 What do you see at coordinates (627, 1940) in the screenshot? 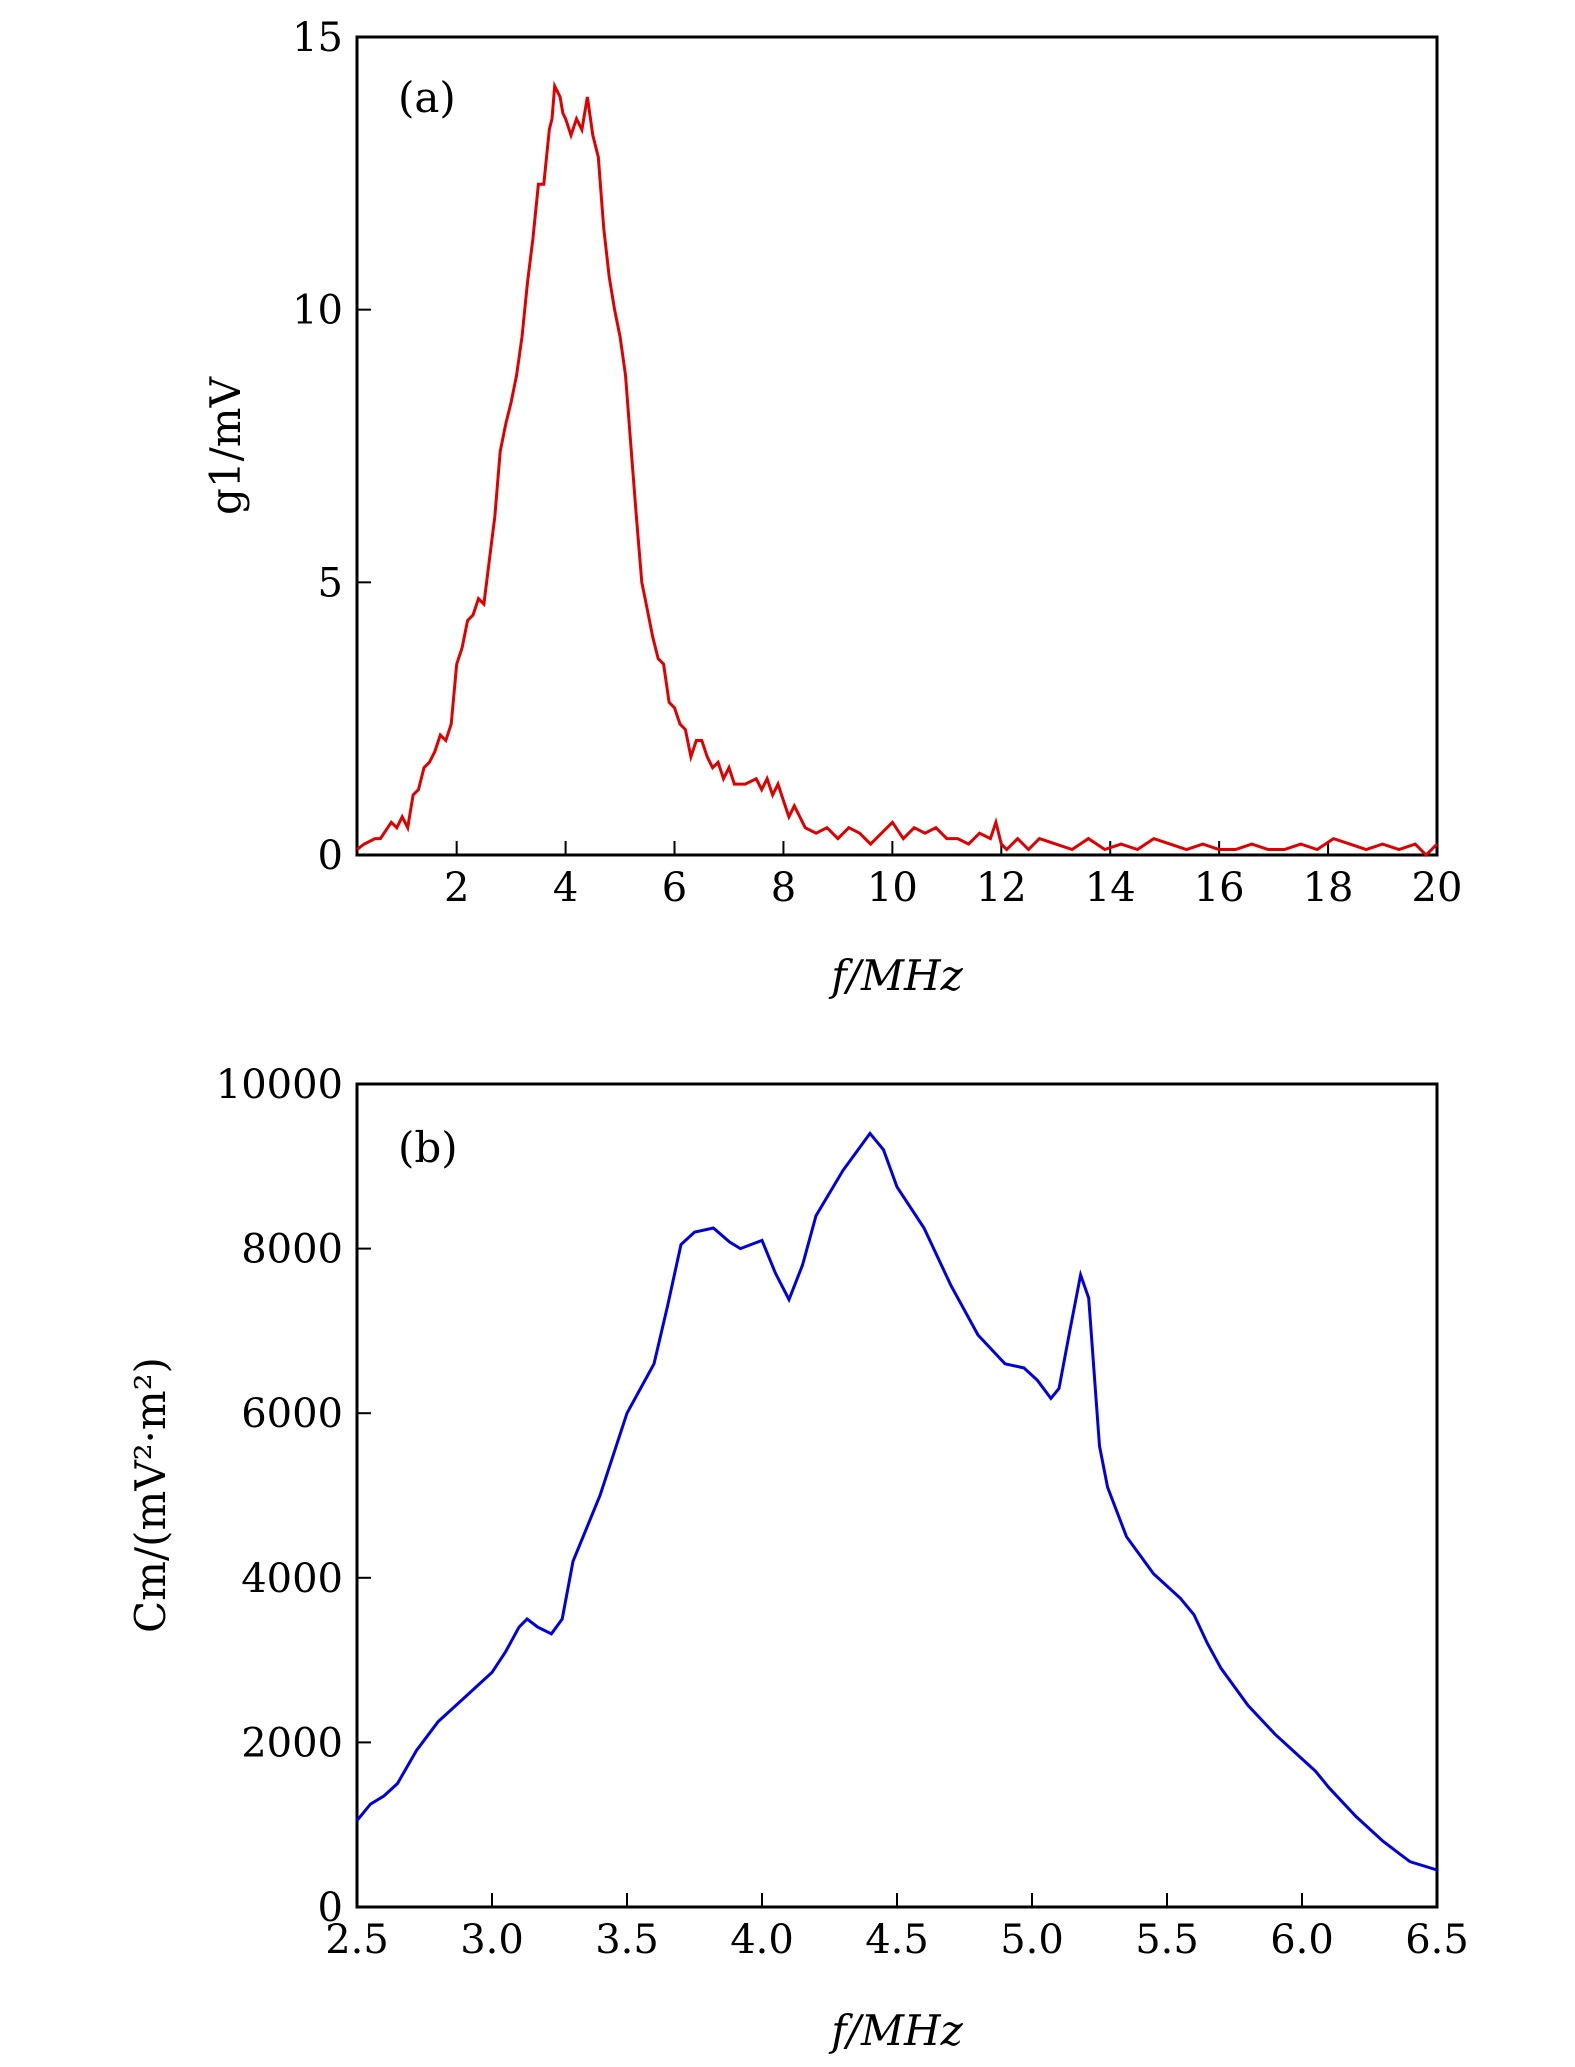
I see `x-tick-label: 3.5` at bounding box center [627, 1940].